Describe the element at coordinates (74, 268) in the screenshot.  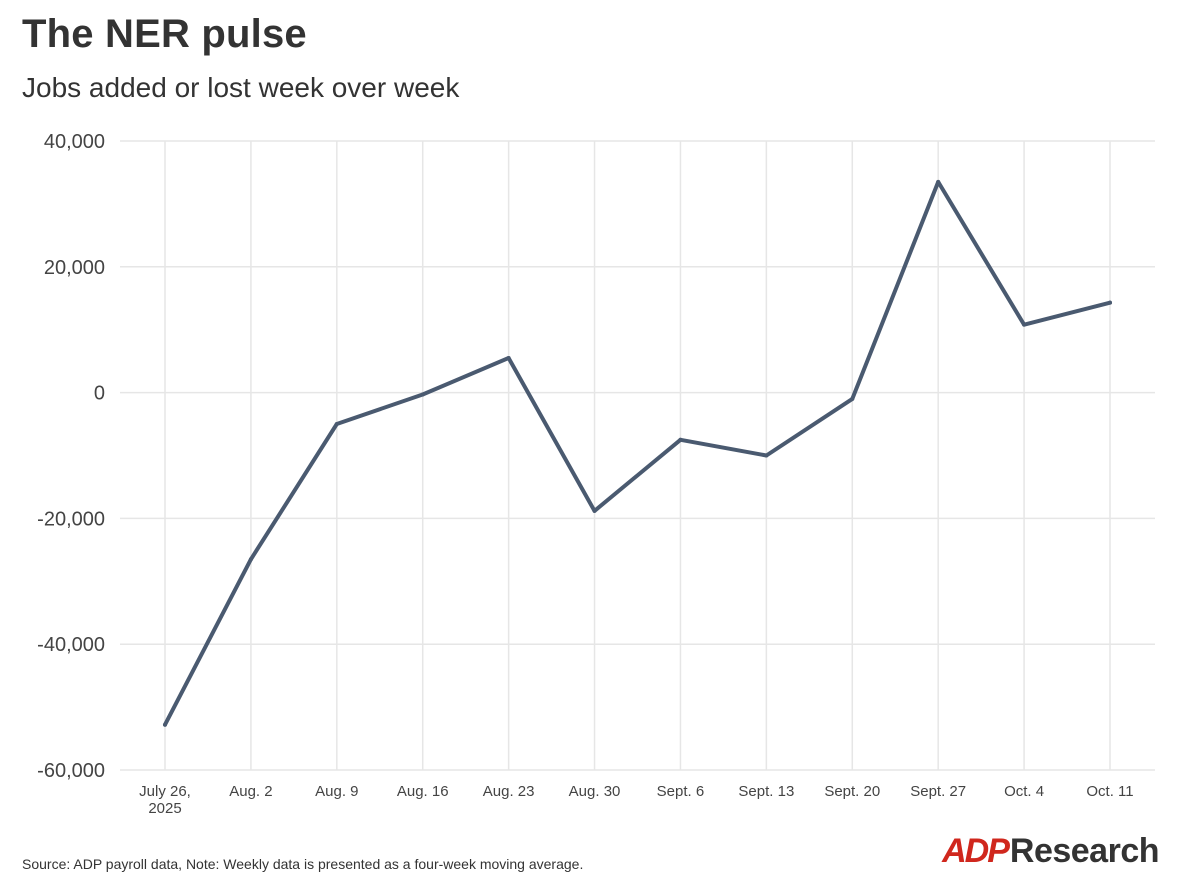
I see `y-tick-label: 20,000` at that location.